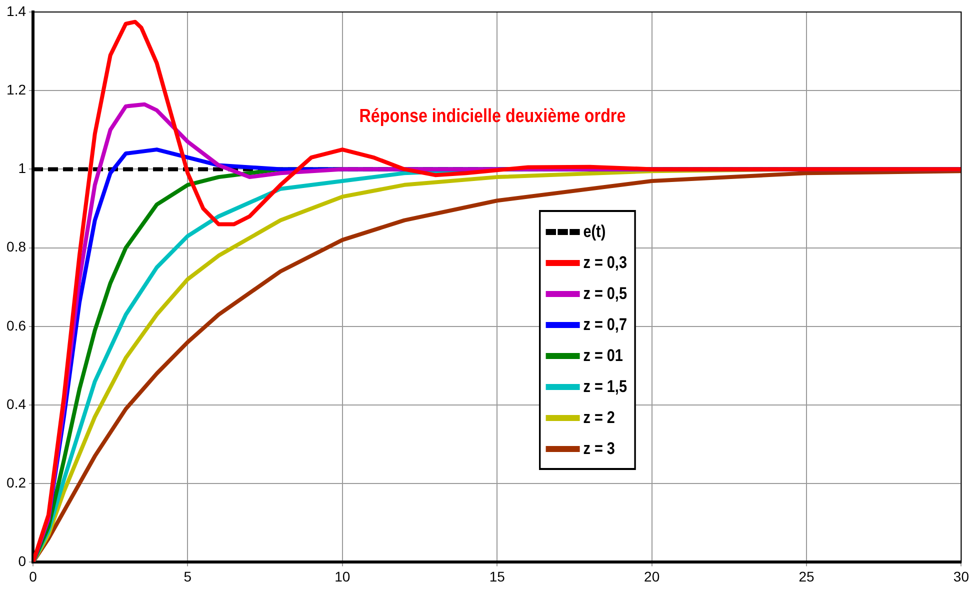 The width and height of the screenshot is (972, 589). I want to click on legend-label: z = 0,7, so click(605, 324).